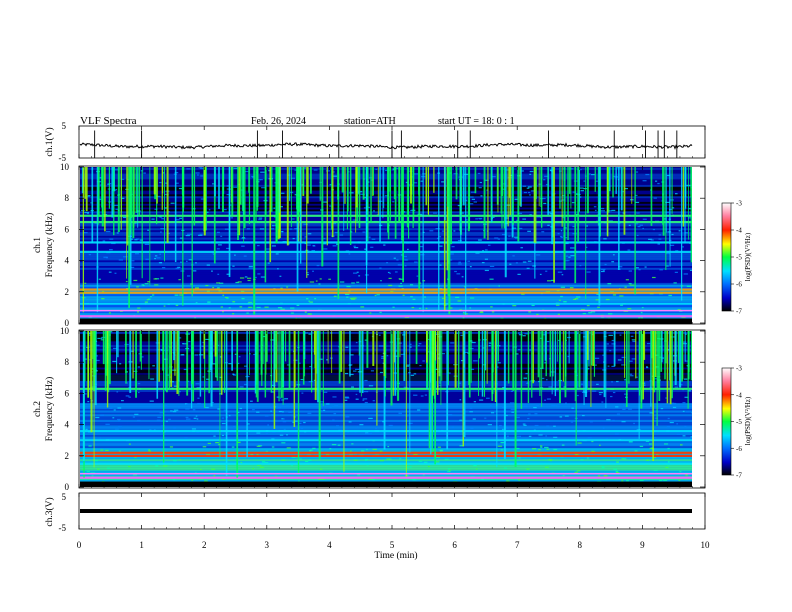  Describe the element at coordinates (386, 473) in the screenshot. I see `spec-band-low` at that location.